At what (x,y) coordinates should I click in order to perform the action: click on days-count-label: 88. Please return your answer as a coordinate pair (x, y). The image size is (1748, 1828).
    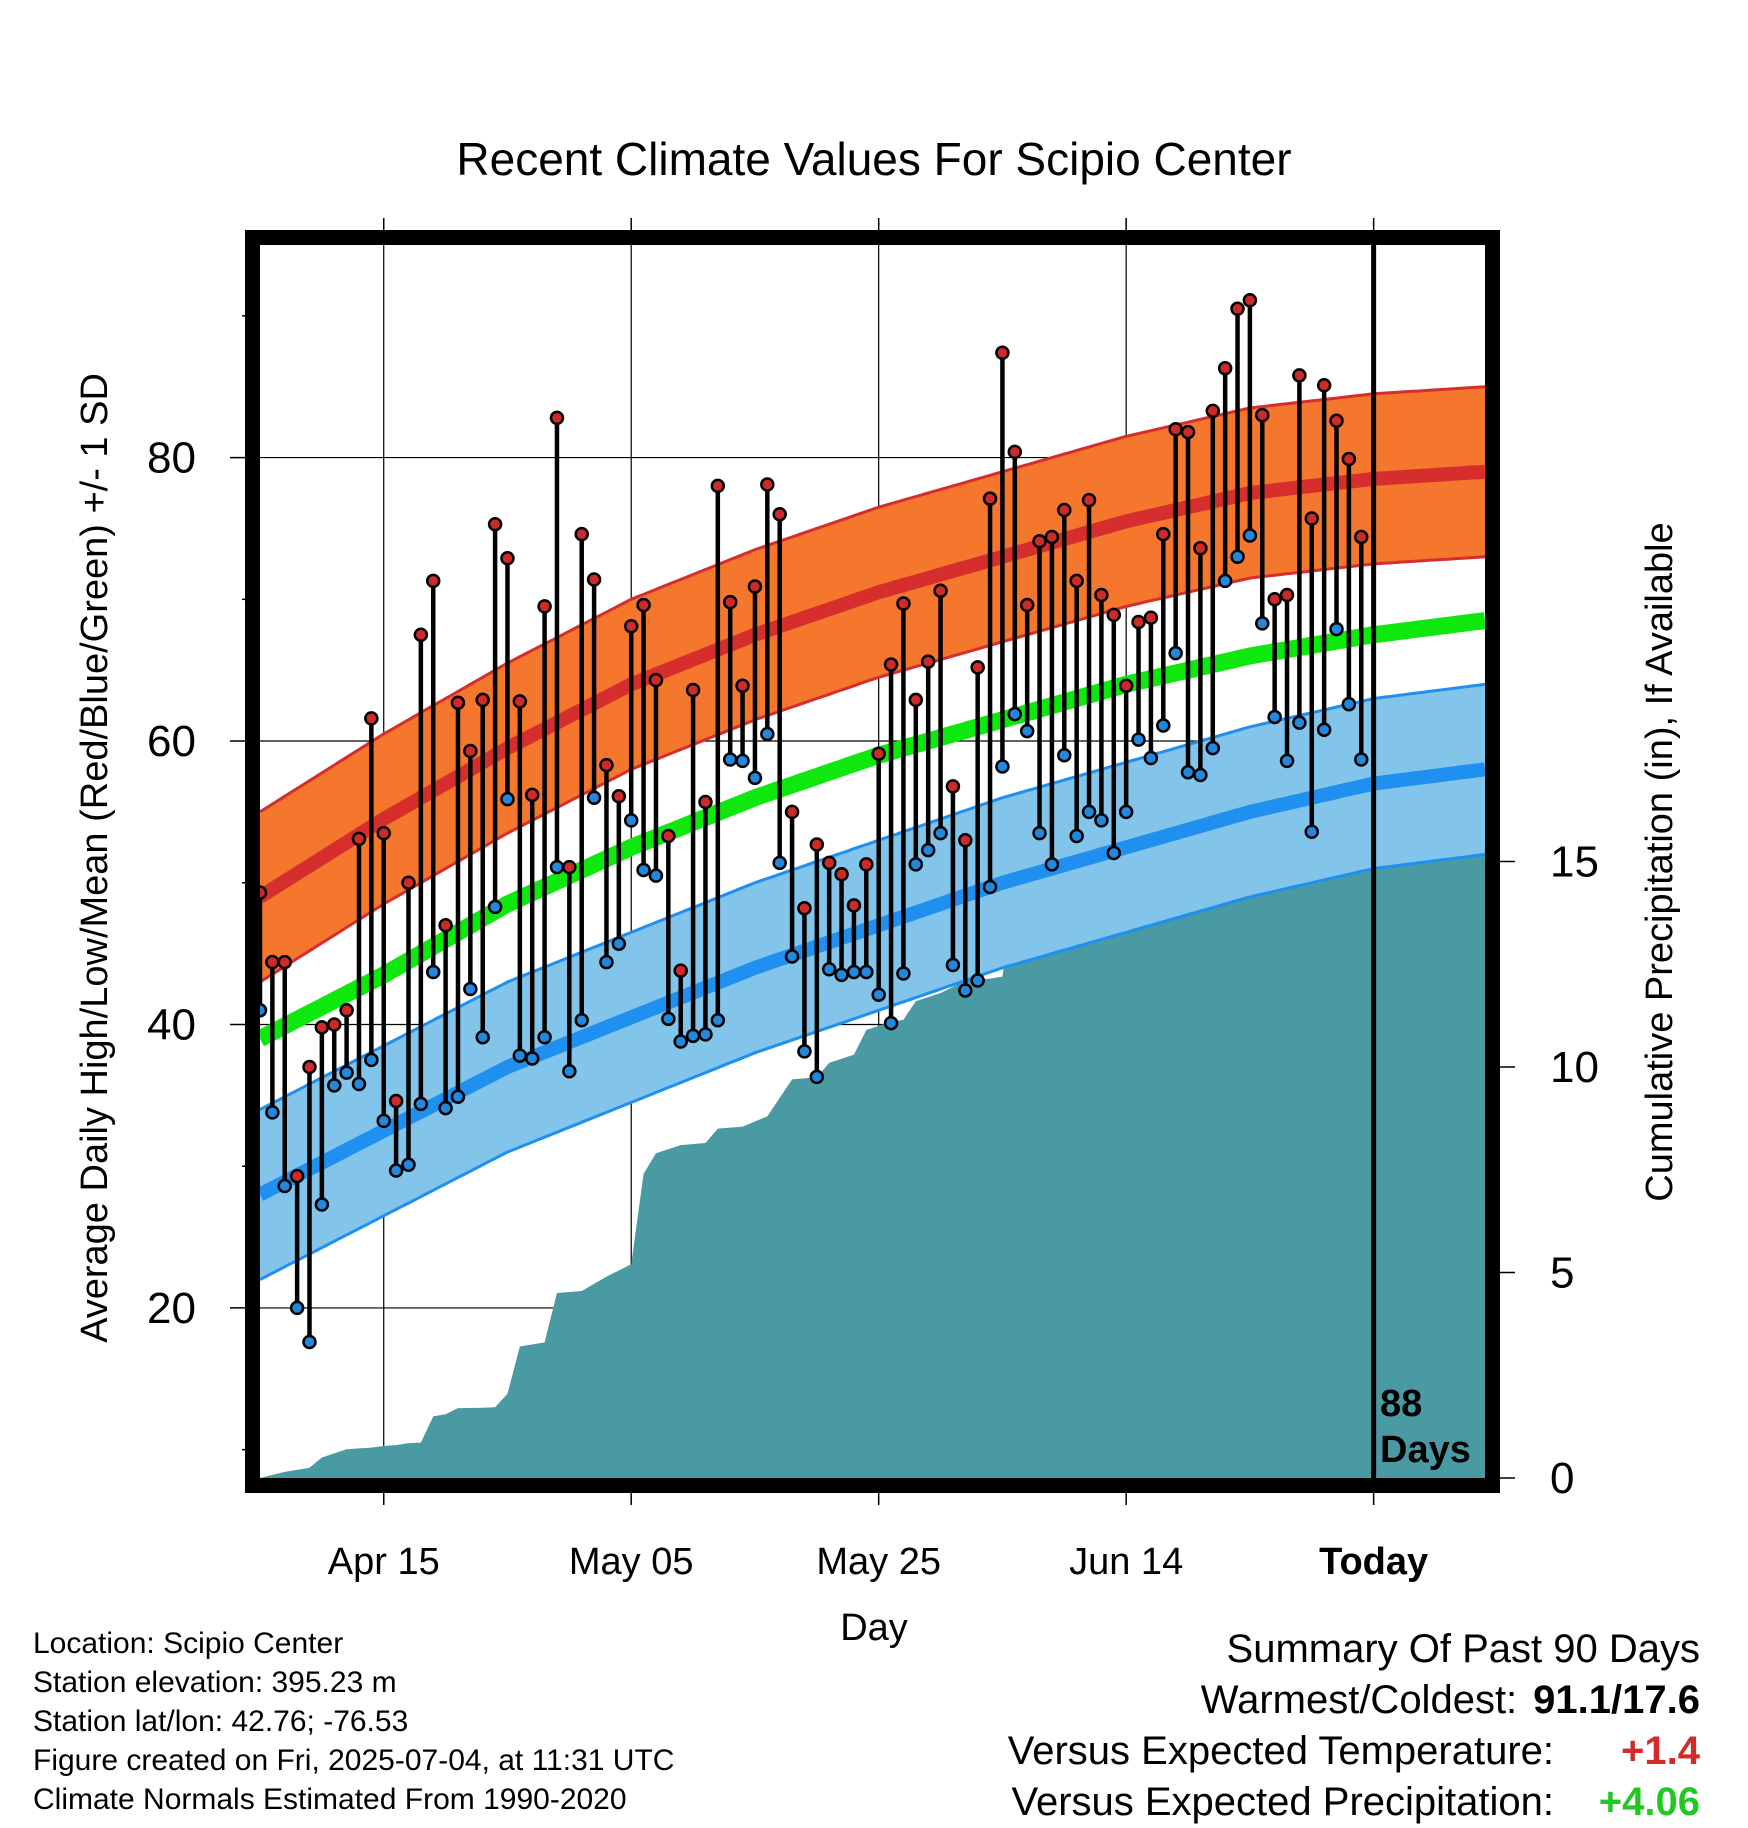
    Looking at the image, I should click on (1401, 1404).